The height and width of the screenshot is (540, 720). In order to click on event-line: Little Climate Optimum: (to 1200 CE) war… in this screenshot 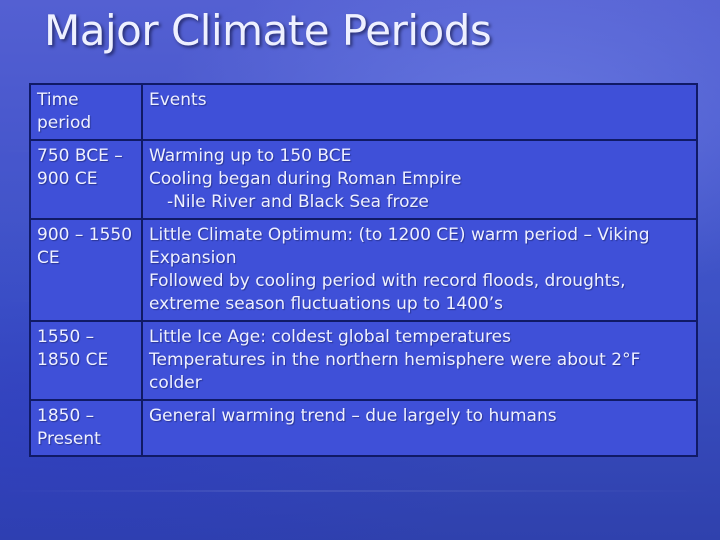, I will do `click(399, 246)`.